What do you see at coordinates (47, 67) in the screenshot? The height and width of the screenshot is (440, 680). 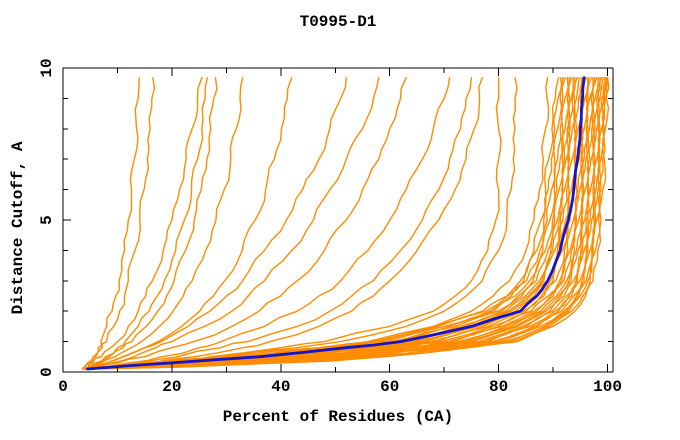 I see `y-tick-label: 10` at bounding box center [47, 67].